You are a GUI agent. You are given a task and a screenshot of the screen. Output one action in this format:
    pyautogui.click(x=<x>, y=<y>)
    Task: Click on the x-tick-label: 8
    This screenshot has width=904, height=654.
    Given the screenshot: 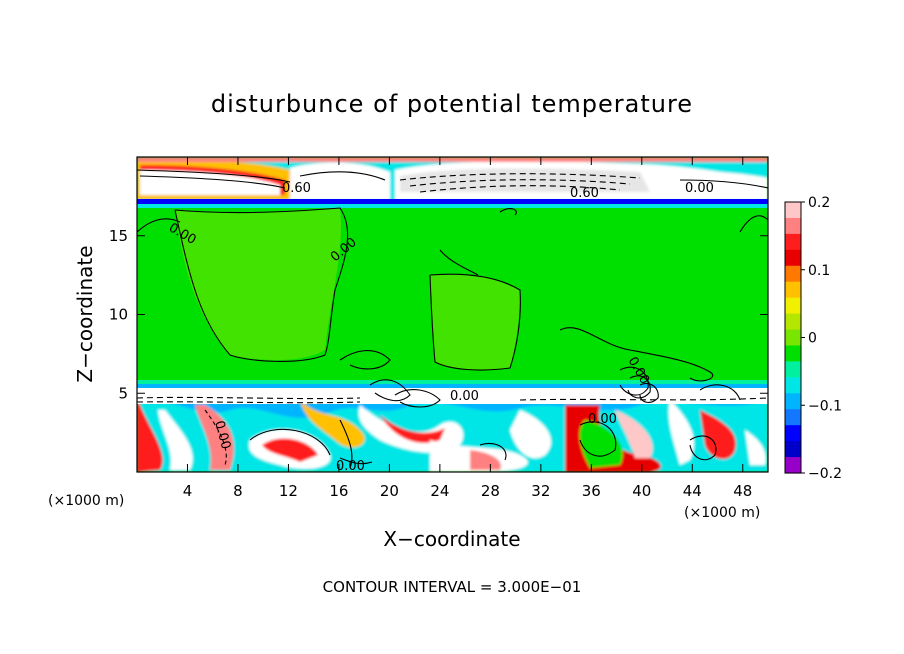 What is the action you would take?
    pyautogui.click(x=238, y=491)
    